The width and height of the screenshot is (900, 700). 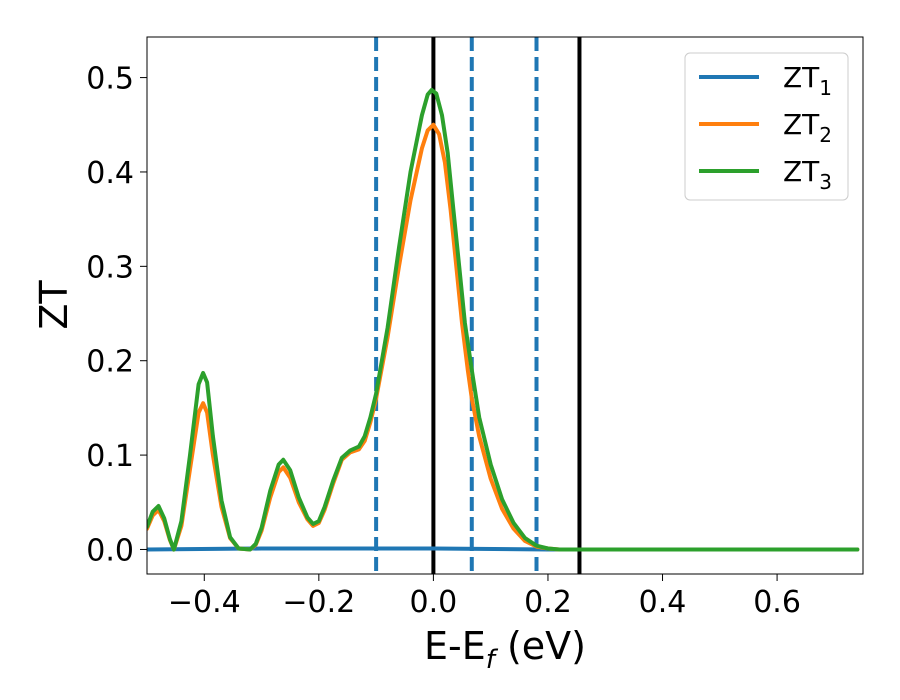 What do you see at coordinates (318, 602) in the screenshot?
I see `x-tick-label: −0.2` at bounding box center [318, 602].